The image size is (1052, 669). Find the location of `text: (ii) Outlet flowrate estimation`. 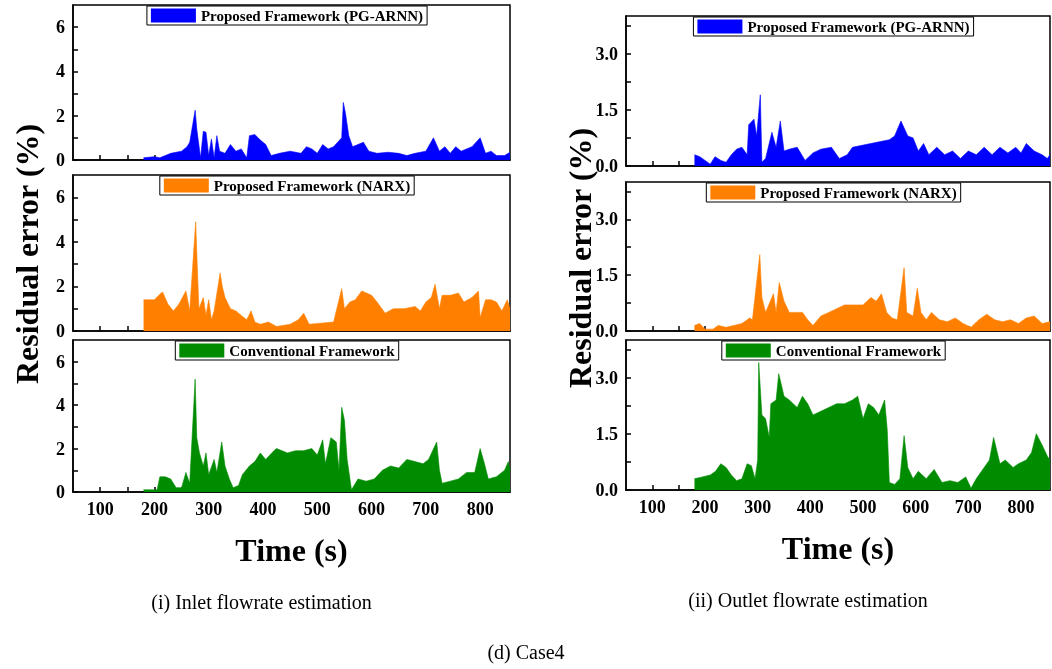

text: (ii) Outlet flowrate estimation is located at coordinates (808, 600).